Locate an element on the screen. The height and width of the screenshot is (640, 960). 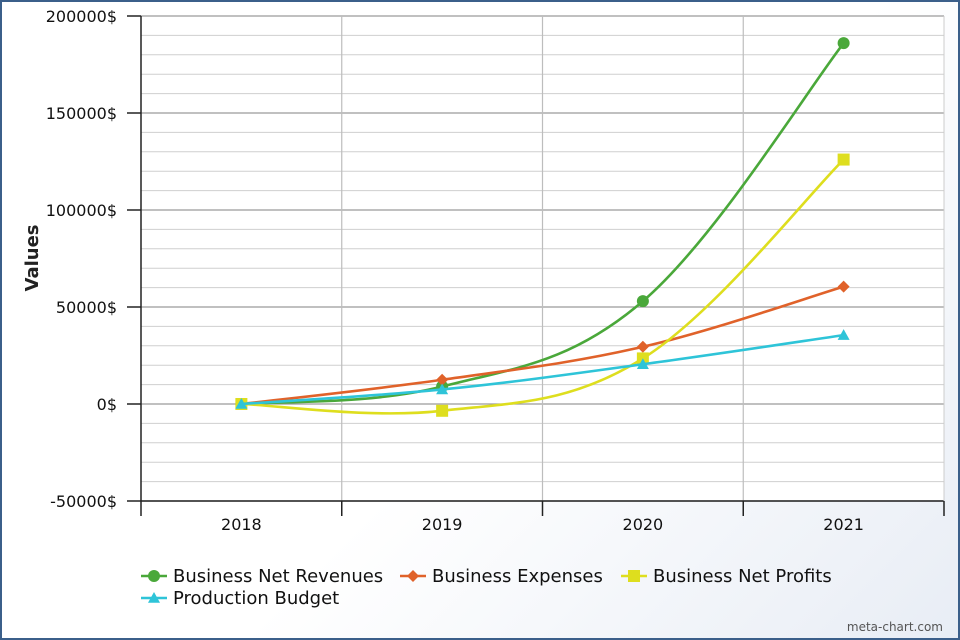
x-tick-labels: 2018 2019 2020 2021 is located at coordinates (542, 524).